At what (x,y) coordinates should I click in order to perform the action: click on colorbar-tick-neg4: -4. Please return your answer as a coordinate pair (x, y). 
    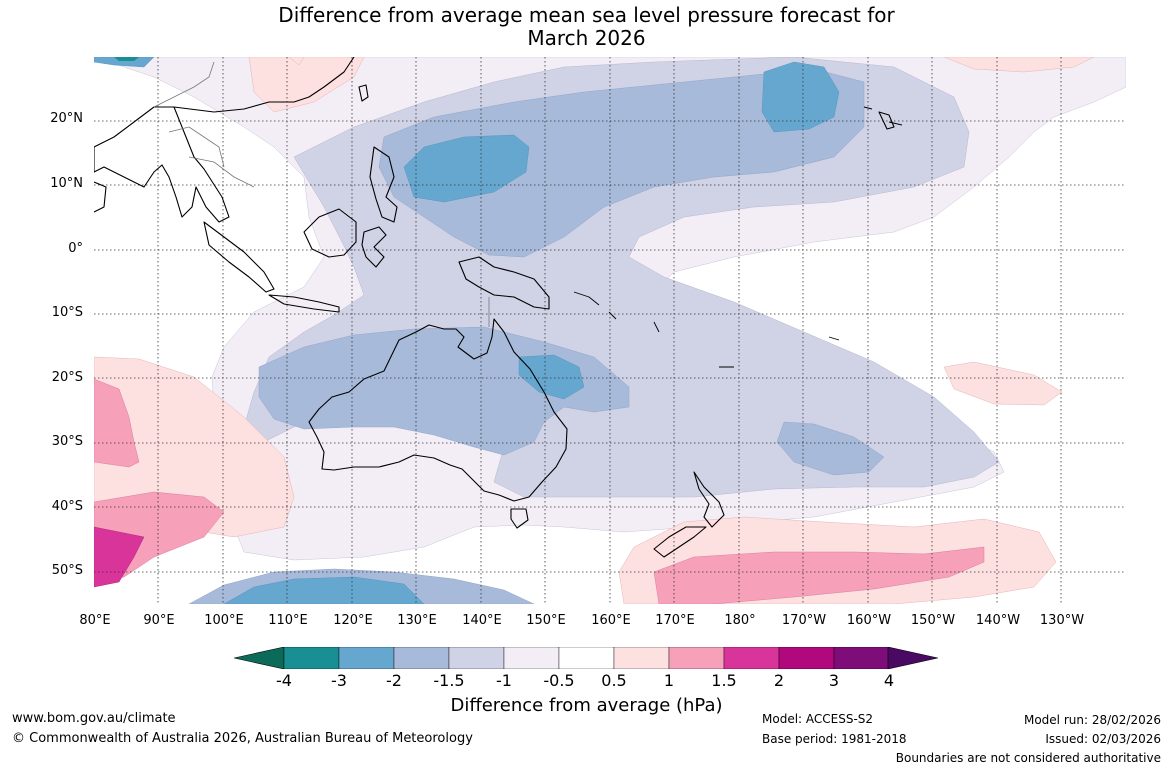
    Looking at the image, I should click on (284, 680).